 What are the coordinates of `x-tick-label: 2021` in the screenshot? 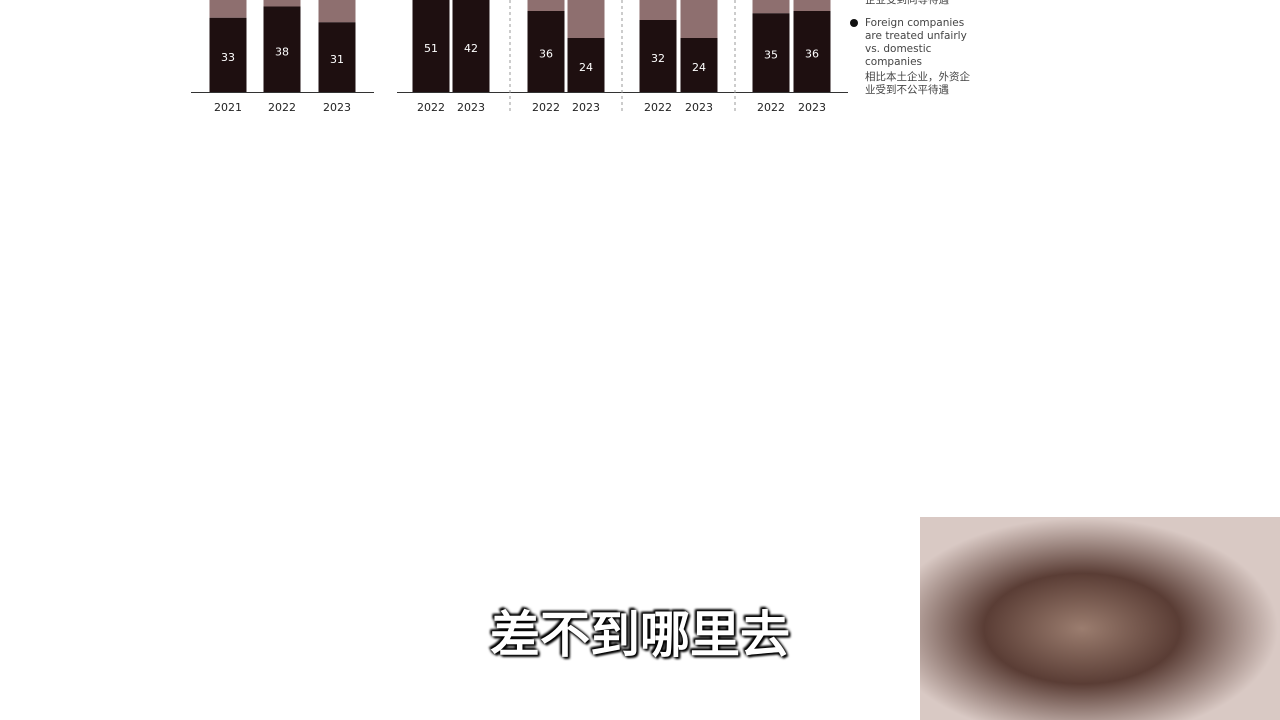 It's located at (228, 107).